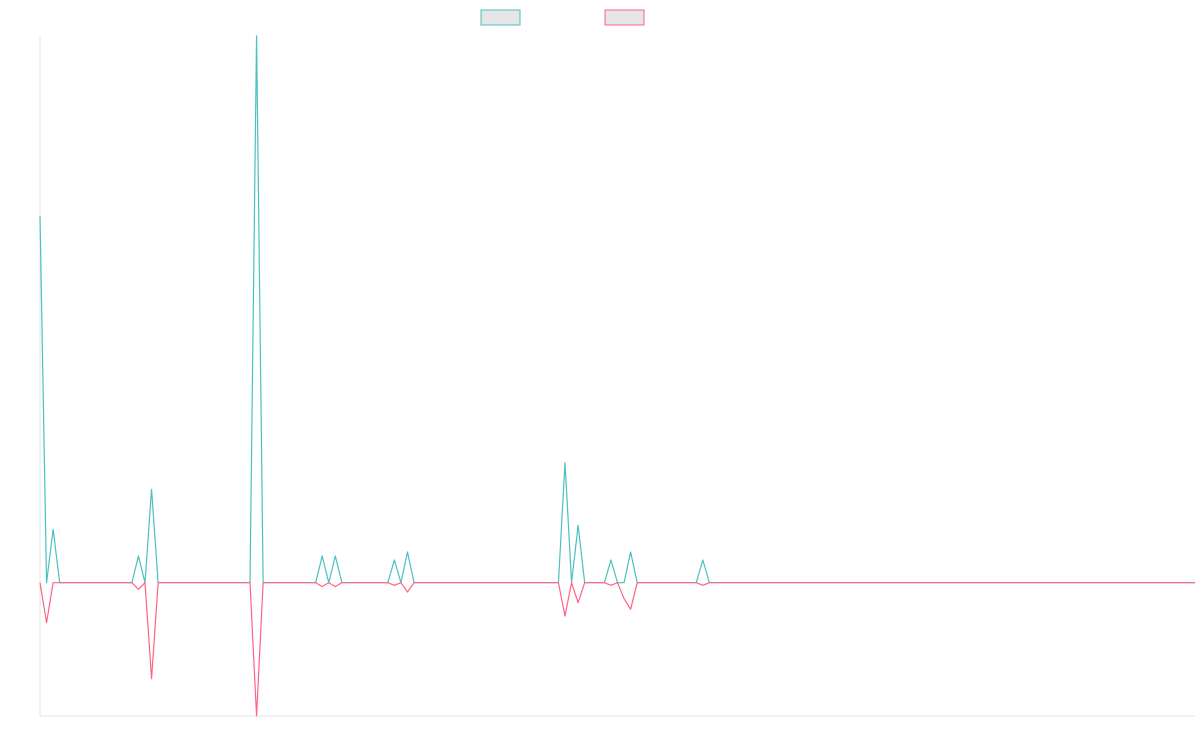  Describe the element at coordinates (562, 17) in the screenshot. I see `legend` at that location.